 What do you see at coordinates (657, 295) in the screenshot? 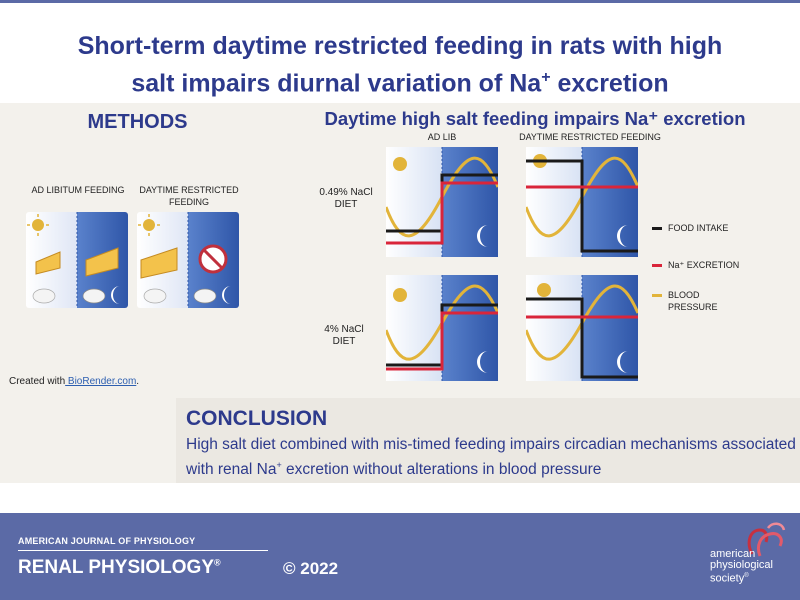
I see `legend-swatch-bp` at bounding box center [657, 295].